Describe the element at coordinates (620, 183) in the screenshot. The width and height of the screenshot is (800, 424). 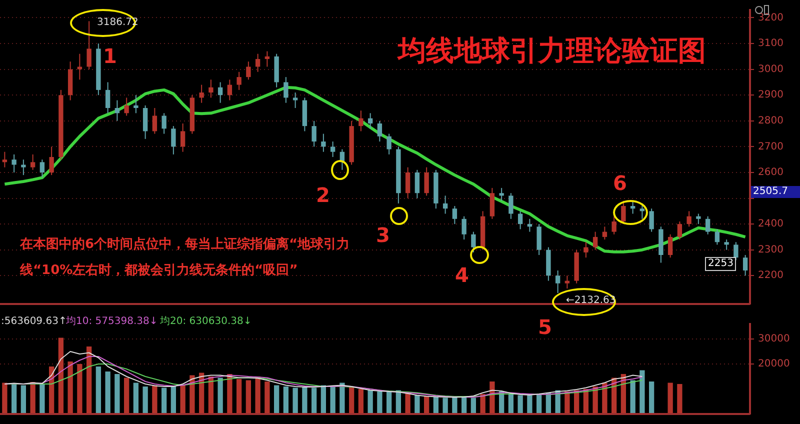
I see `annotation: 6` at that location.